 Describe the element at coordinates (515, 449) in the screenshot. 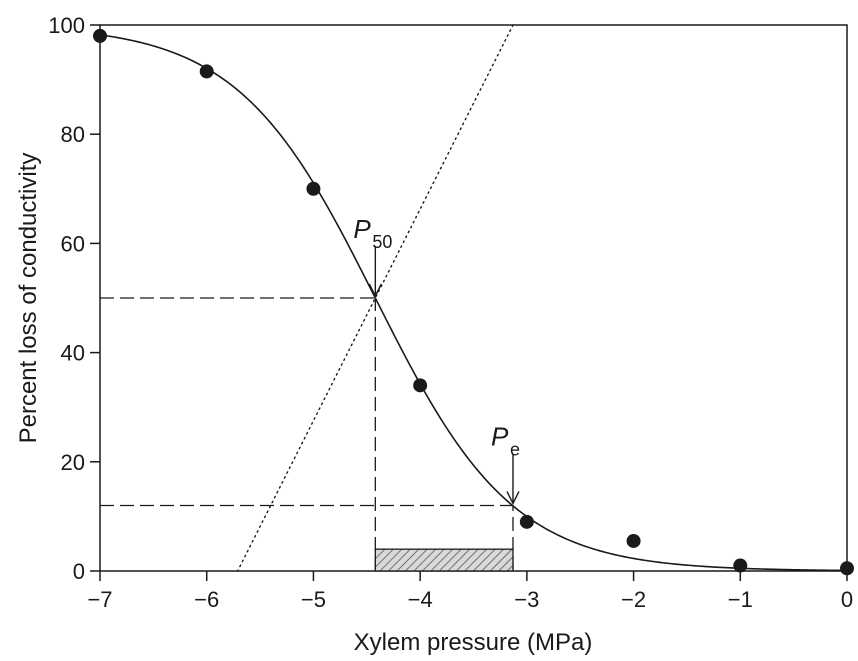

I see `annotation-label-subscript: e` at that location.